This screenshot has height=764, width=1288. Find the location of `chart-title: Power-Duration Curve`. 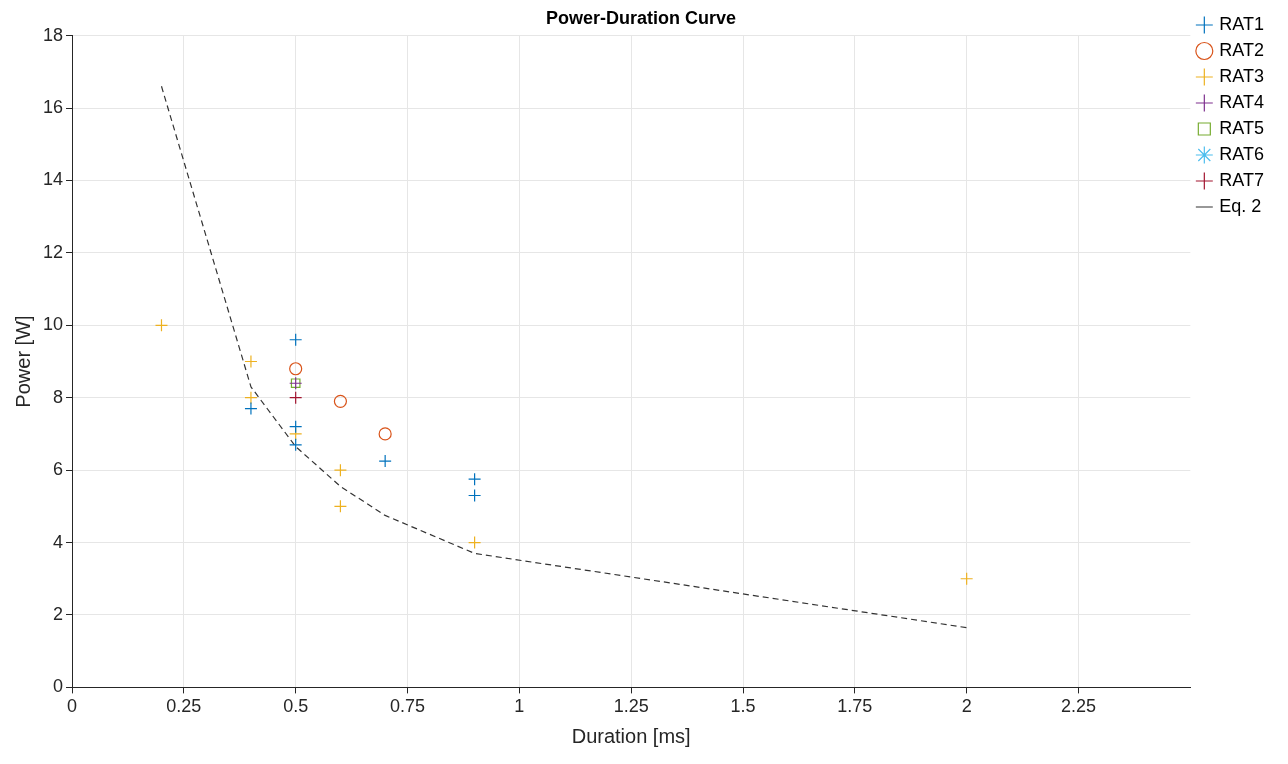

chart-title: Power-Duration Curve is located at coordinates (641, 17).